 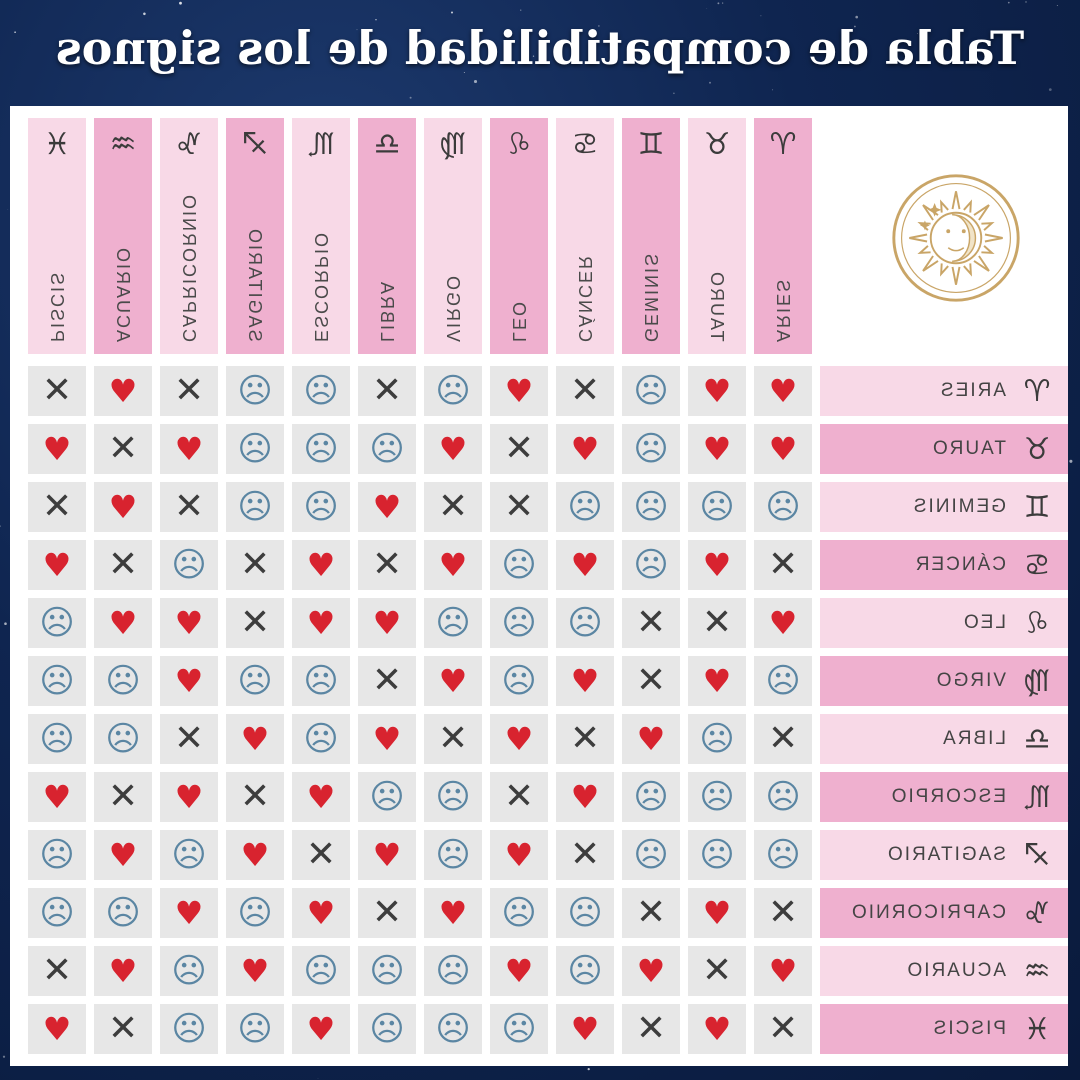 What do you see at coordinates (453, 236) in the screenshot?
I see `column-header-virgo: ♍︎ VIRGO` at bounding box center [453, 236].